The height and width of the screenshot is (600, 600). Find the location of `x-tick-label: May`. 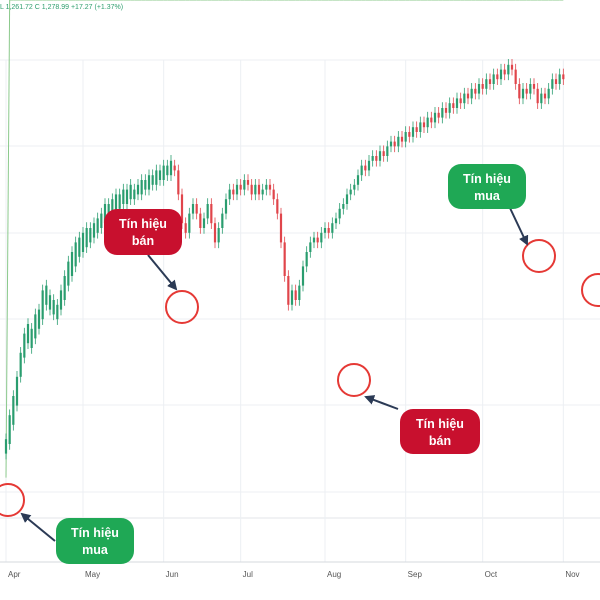

x-tick-label: May is located at coordinates (92, 574).